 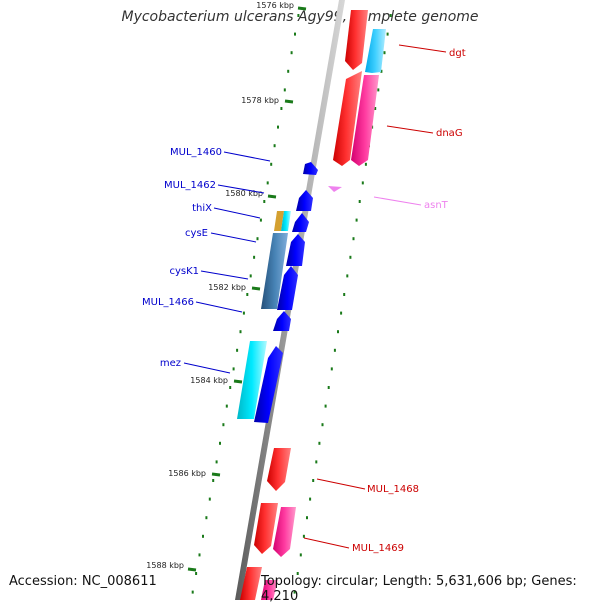 I want to click on label-MUL_1462: MUL_1462, so click(x=190, y=185).